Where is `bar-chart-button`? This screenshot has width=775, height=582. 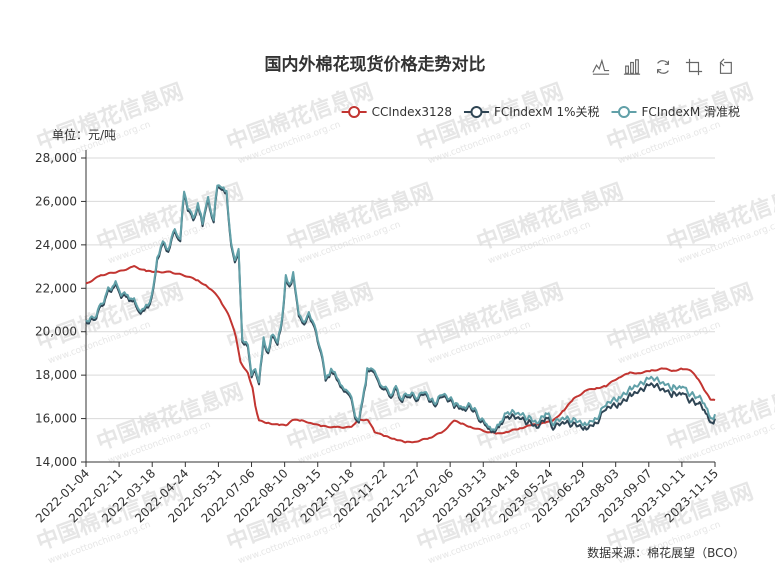
bar-chart-button is located at coordinates (632, 67).